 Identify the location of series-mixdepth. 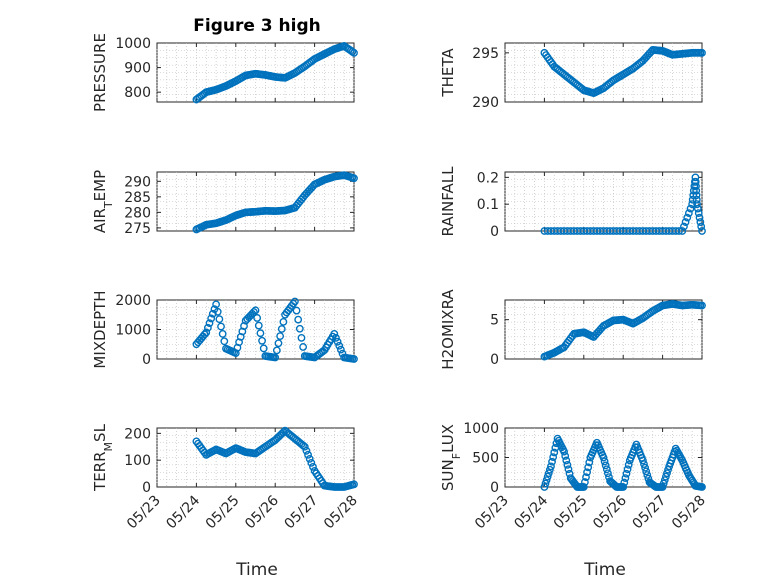
(275, 330).